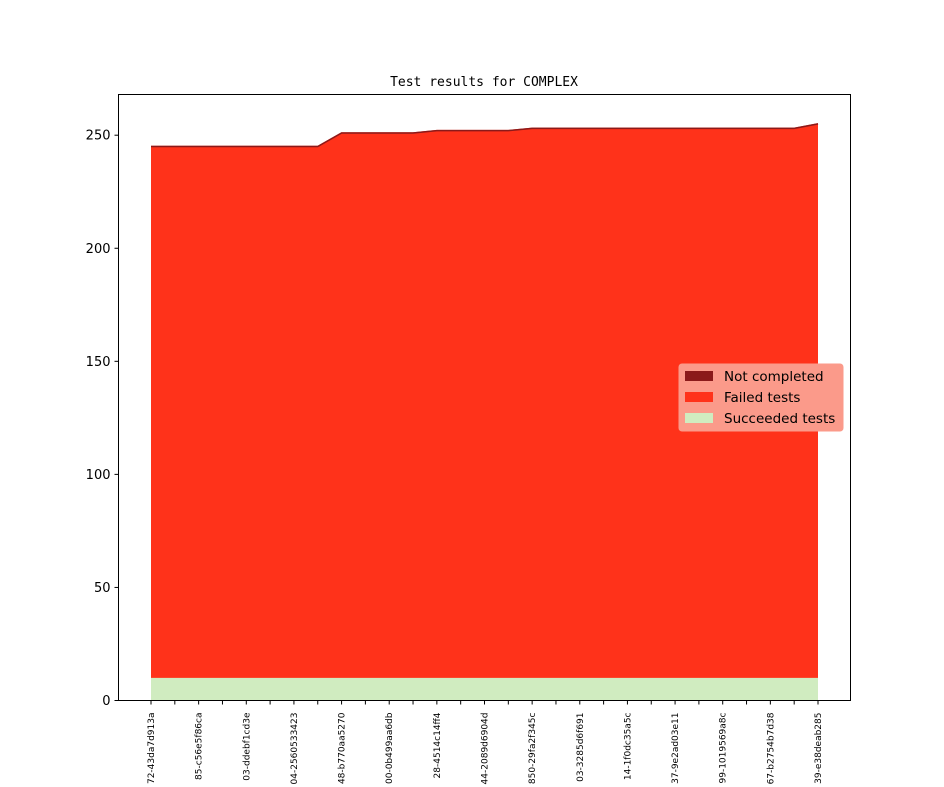  What do you see at coordinates (628, 746) in the screenshot?
I see `x-tick-label: 14-1f0dc35a5c` at bounding box center [628, 746].